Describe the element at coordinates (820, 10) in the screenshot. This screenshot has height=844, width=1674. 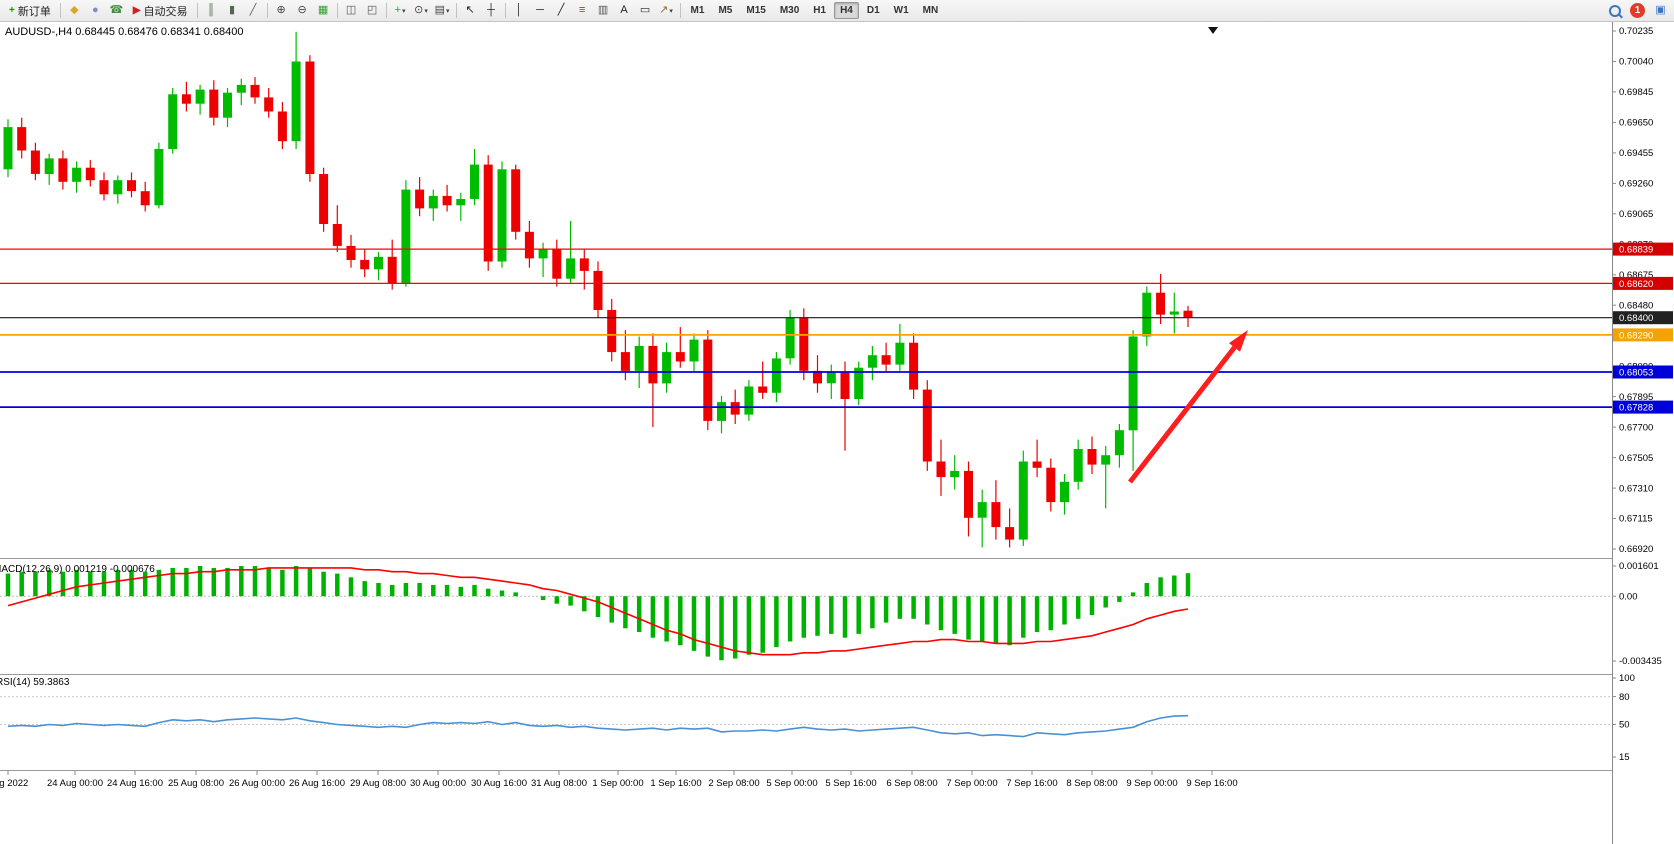
I see `timeframe-button-h1: H1` at that location.